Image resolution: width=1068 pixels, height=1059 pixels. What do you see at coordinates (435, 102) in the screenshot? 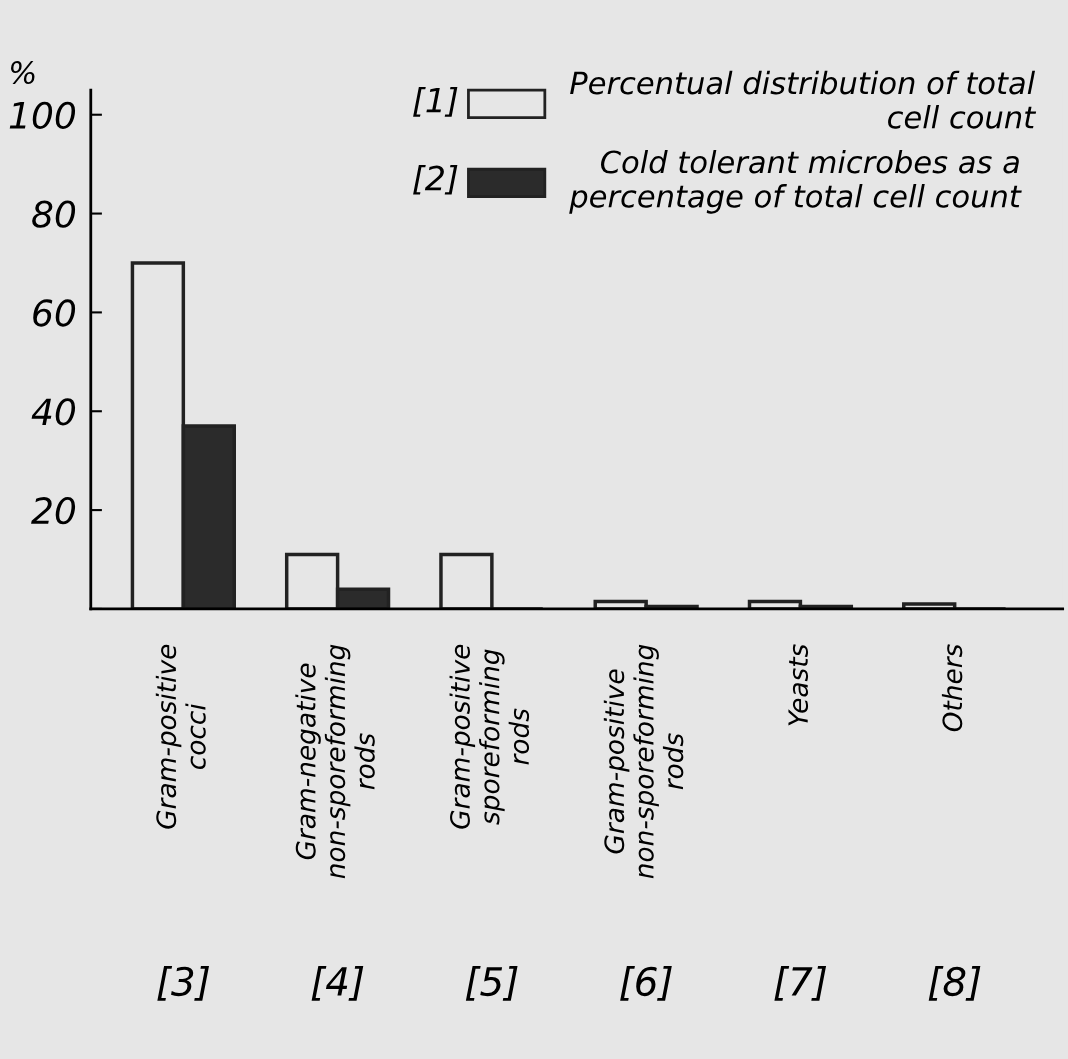
I see `annotation: [1]` at bounding box center [435, 102].